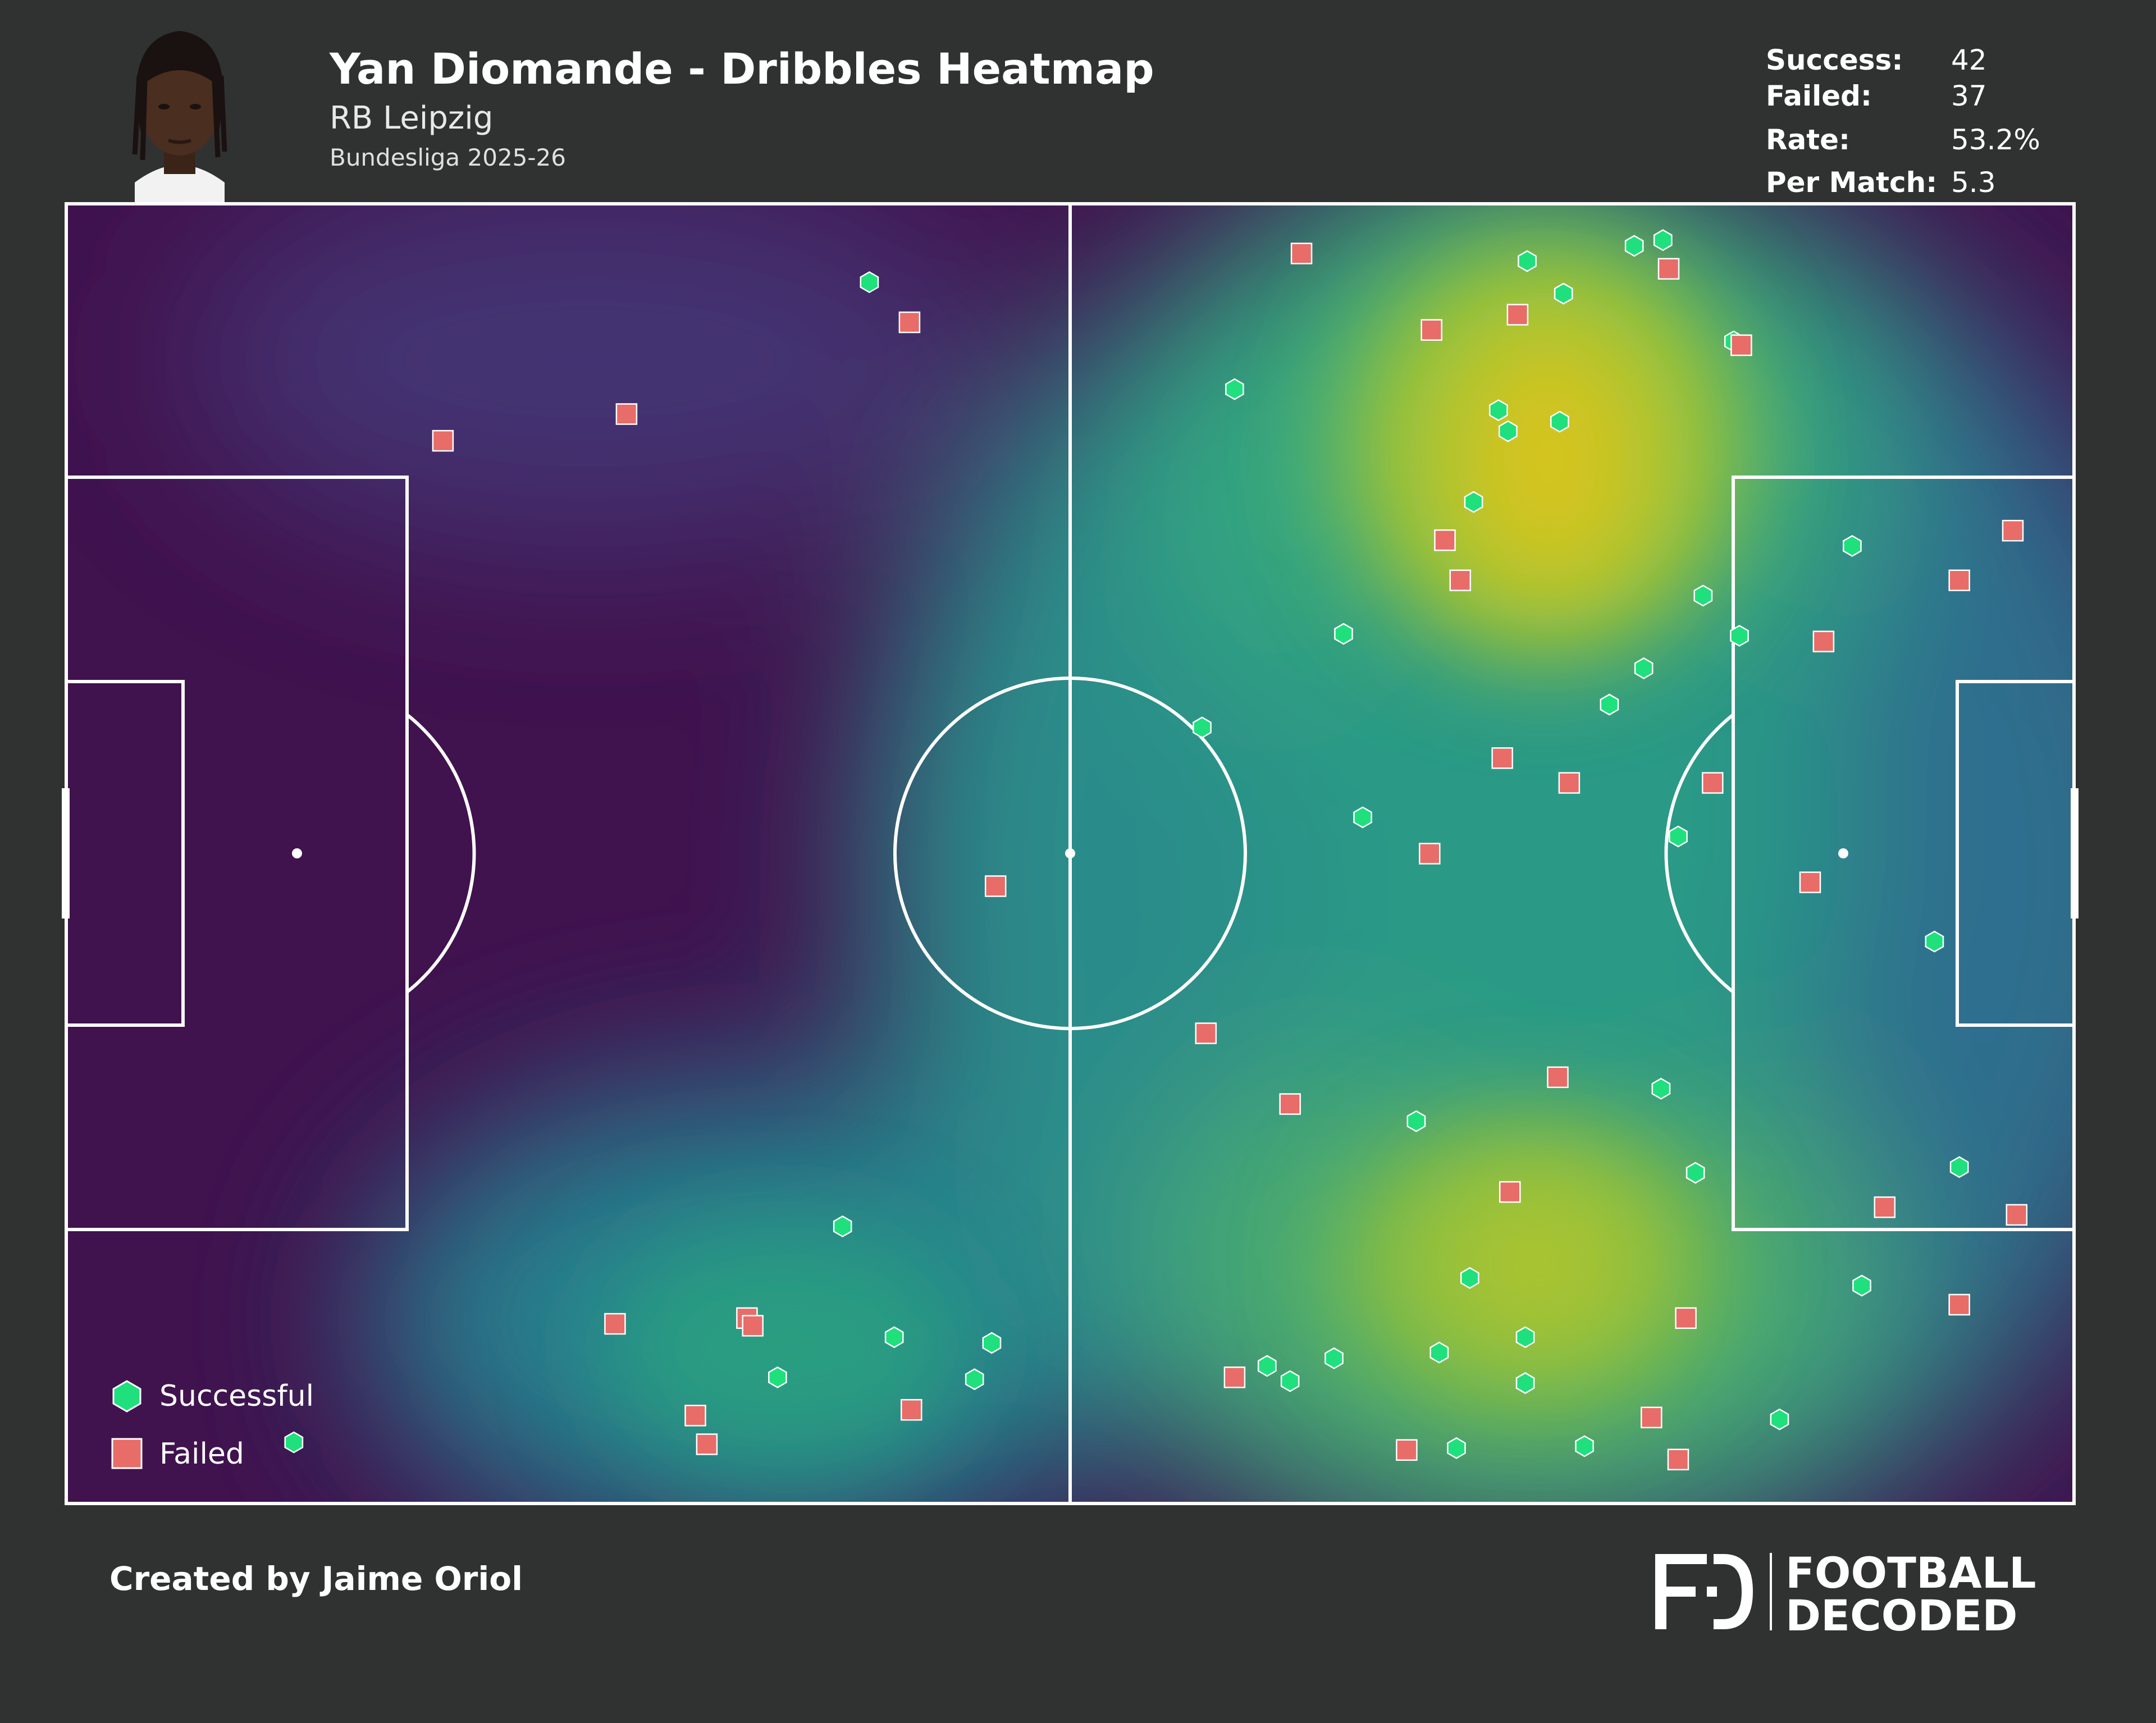 The image size is (2156, 1723). What do you see at coordinates (236, 1396) in the screenshot?
I see `legend-successful-label: Successful` at bounding box center [236, 1396].